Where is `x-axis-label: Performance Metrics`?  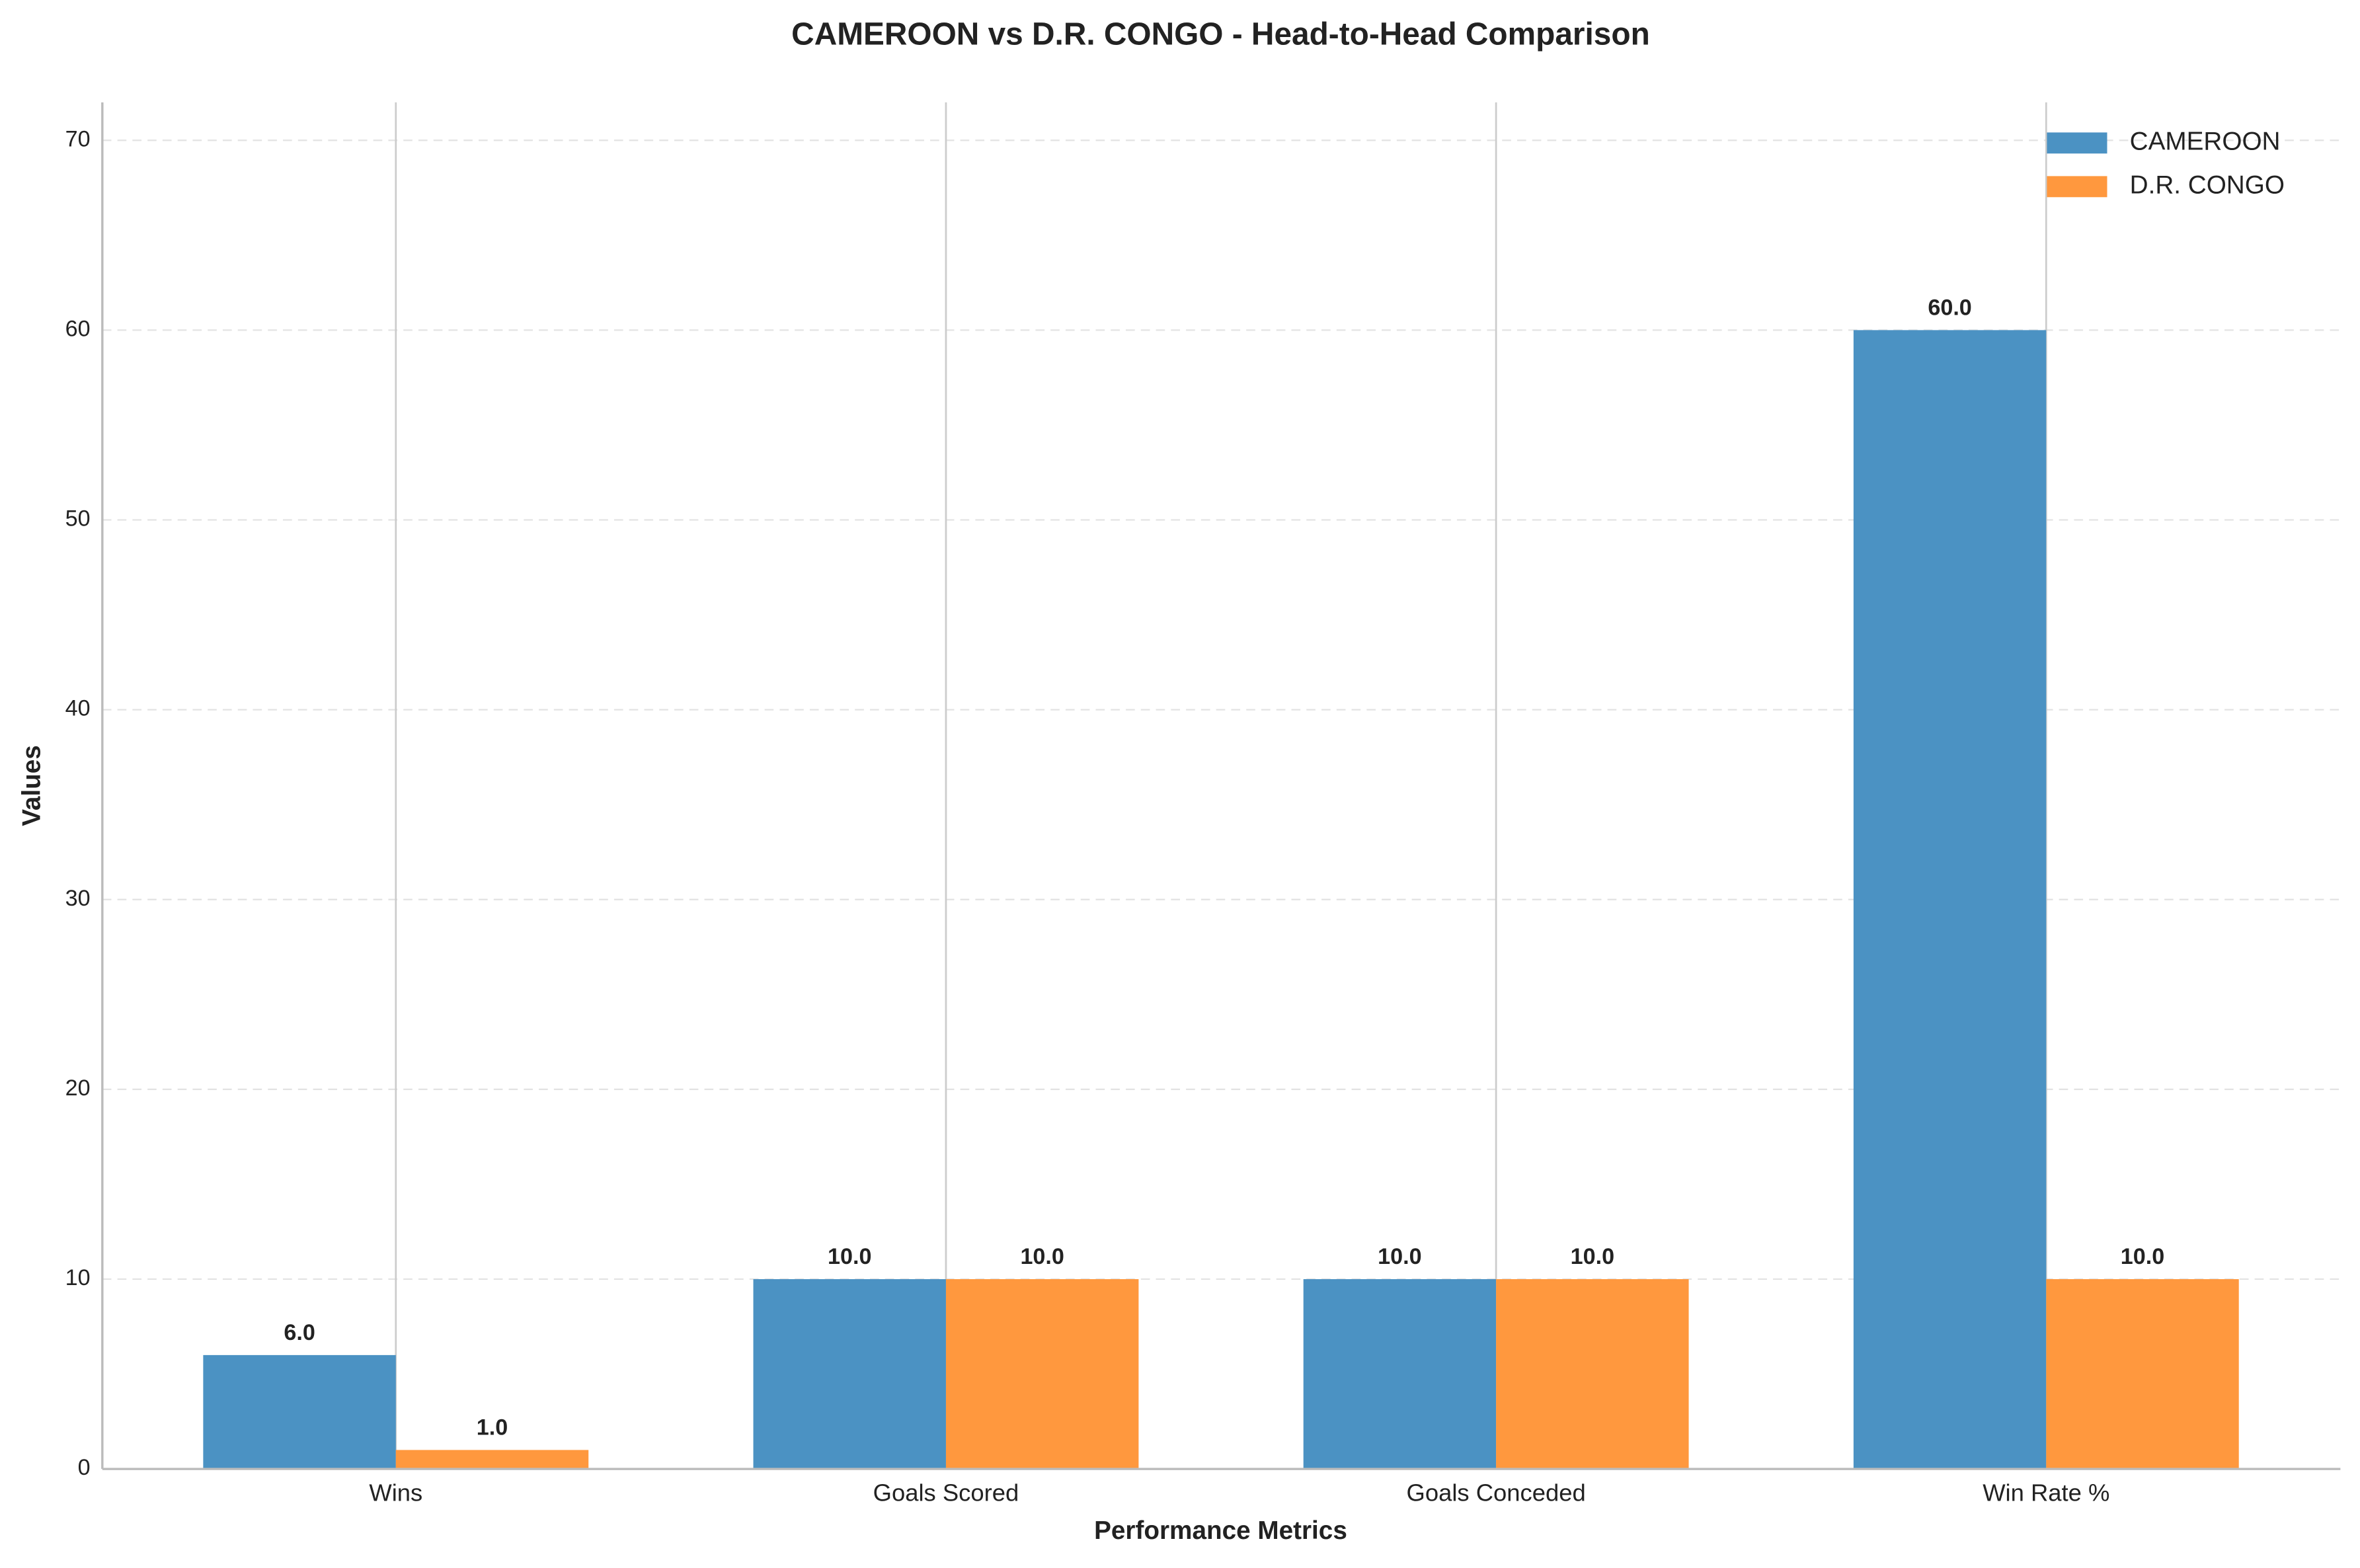 x-axis-label: Performance Metrics is located at coordinates (1220, 1530).